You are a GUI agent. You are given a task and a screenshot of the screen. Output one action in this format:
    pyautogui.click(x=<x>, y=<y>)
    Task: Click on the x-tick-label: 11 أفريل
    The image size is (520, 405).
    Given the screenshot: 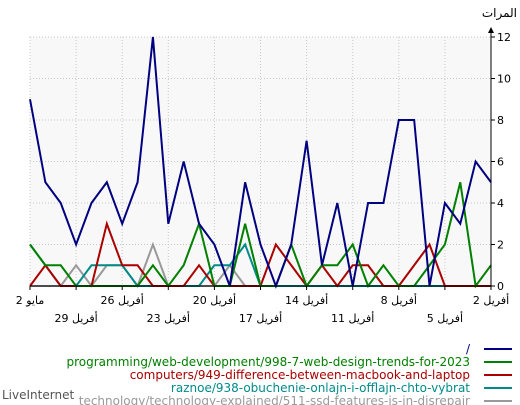 What is the action you would take?
    pyautogui.click(x=352, y=318)
    